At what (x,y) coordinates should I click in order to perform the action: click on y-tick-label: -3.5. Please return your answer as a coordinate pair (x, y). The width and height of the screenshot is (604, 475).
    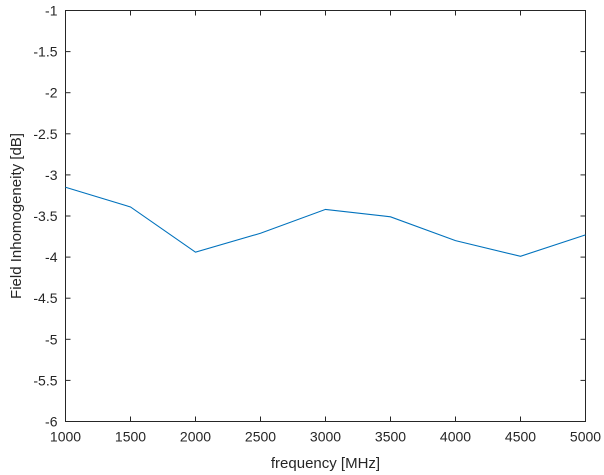
    Looking at the image, I should click on (45, 216).